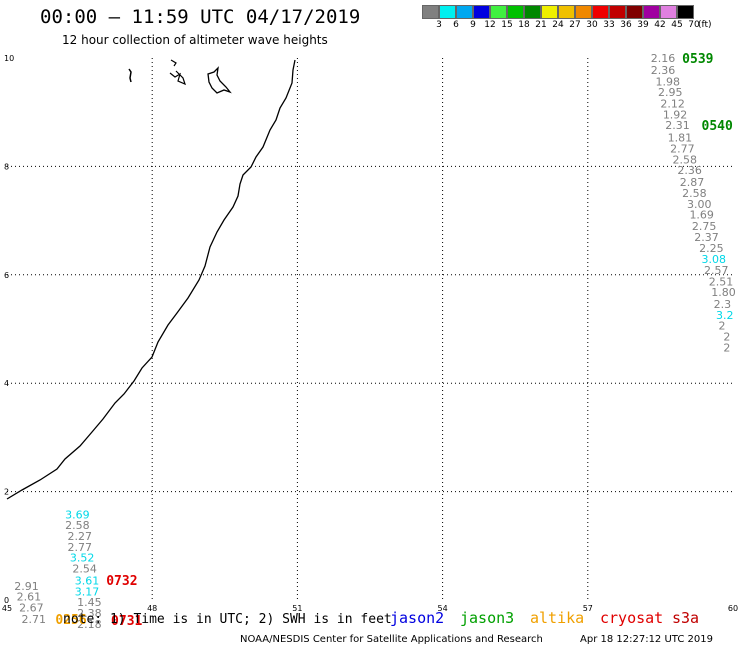 The width and height of the screenshot is (740, 650). Describe the element at coordinates (152, 608) in the screenshot. I see `x-tick-label: 48` at that location.